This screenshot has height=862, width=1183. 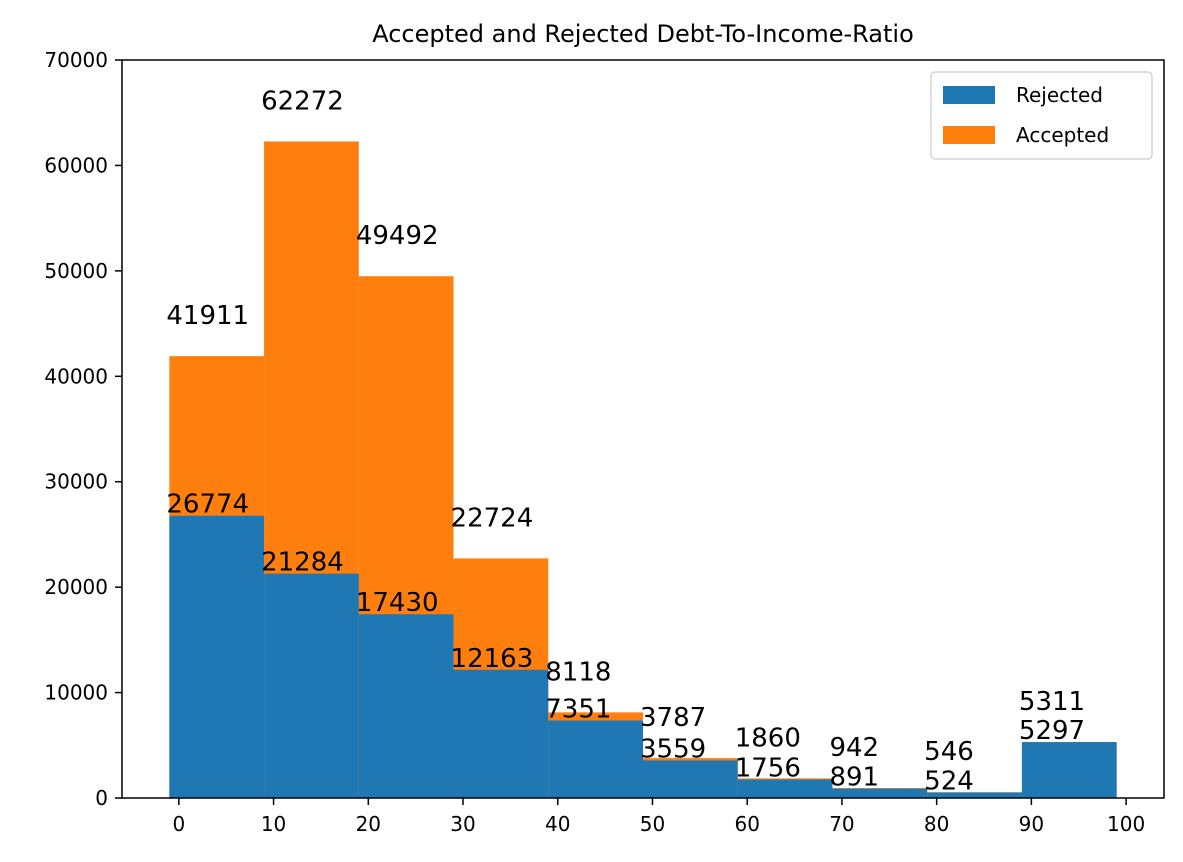 What do you see at coordinates (578, 672) in the screenshot?
I see `accepted-total-label: 8118` at bounding box center [578, 672].